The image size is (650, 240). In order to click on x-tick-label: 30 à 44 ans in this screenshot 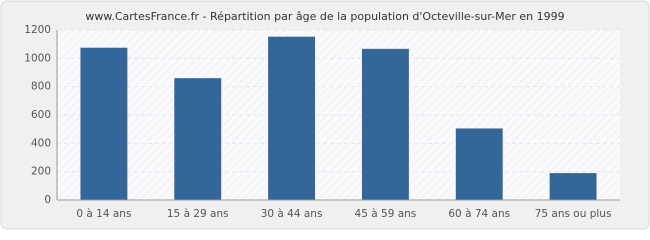, I will do `click(292, 214)`.